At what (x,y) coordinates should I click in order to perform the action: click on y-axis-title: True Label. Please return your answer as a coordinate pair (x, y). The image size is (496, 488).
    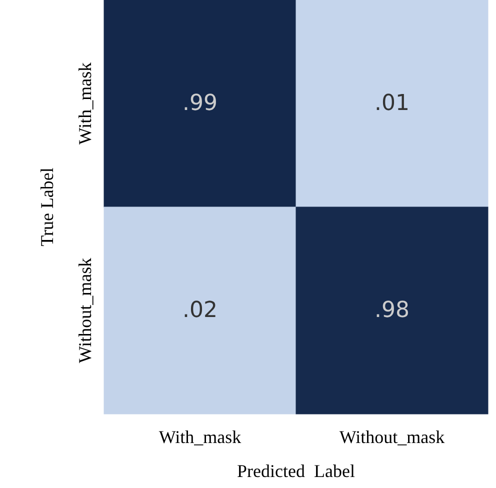
    Looking at the image, I should click on (47, 207).